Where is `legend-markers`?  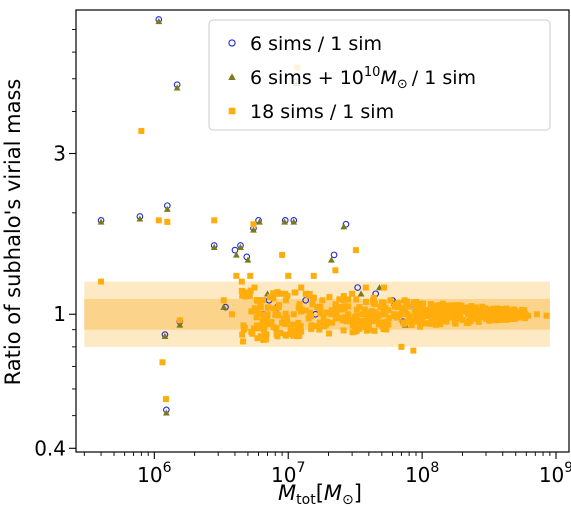 legend-markers is located at coordinates (232, 77).